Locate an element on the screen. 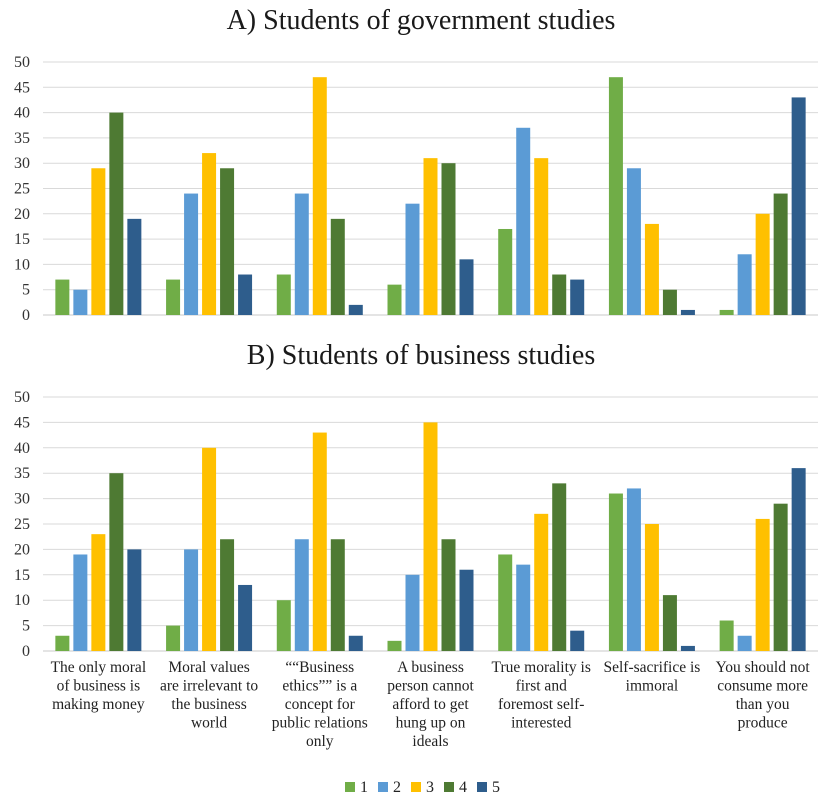 This screenshot has width=822, height=798. panel-b-y-tick-label: 35 is located at coordinates (22, 473).